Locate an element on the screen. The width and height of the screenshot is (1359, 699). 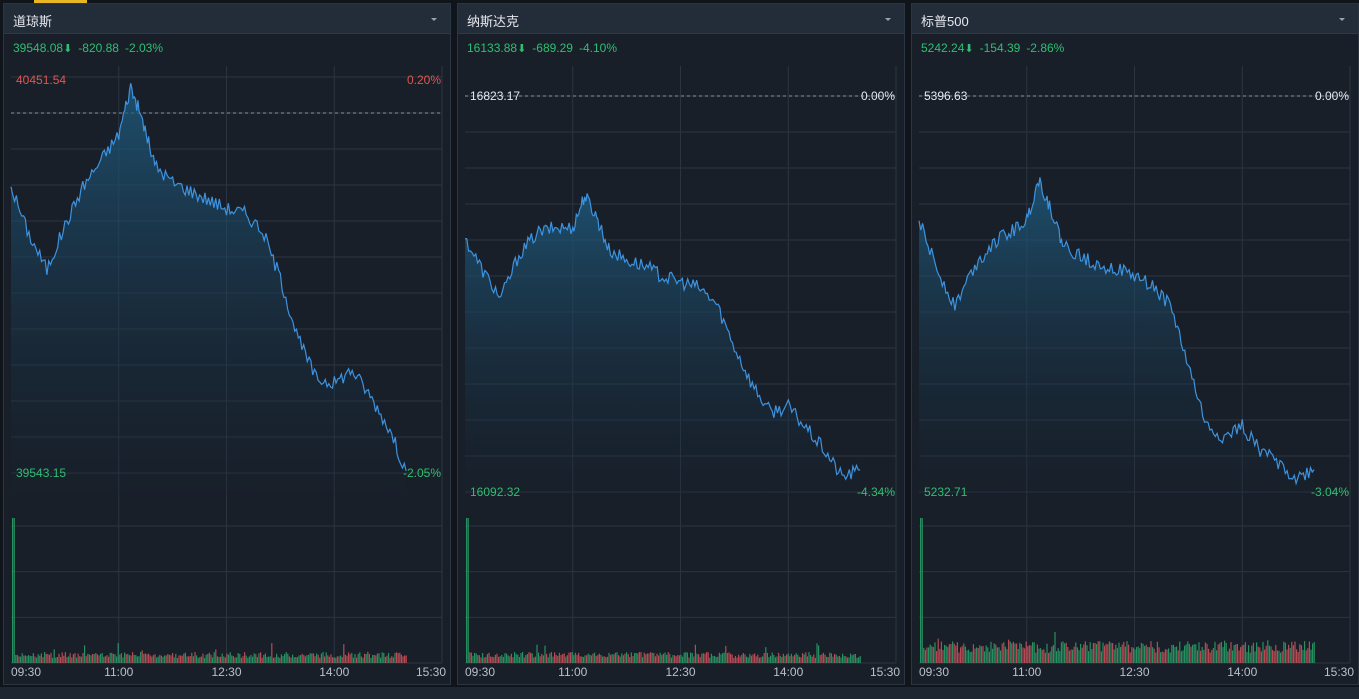
quote-price: 39548.08 is located at coordinates (38, 48).